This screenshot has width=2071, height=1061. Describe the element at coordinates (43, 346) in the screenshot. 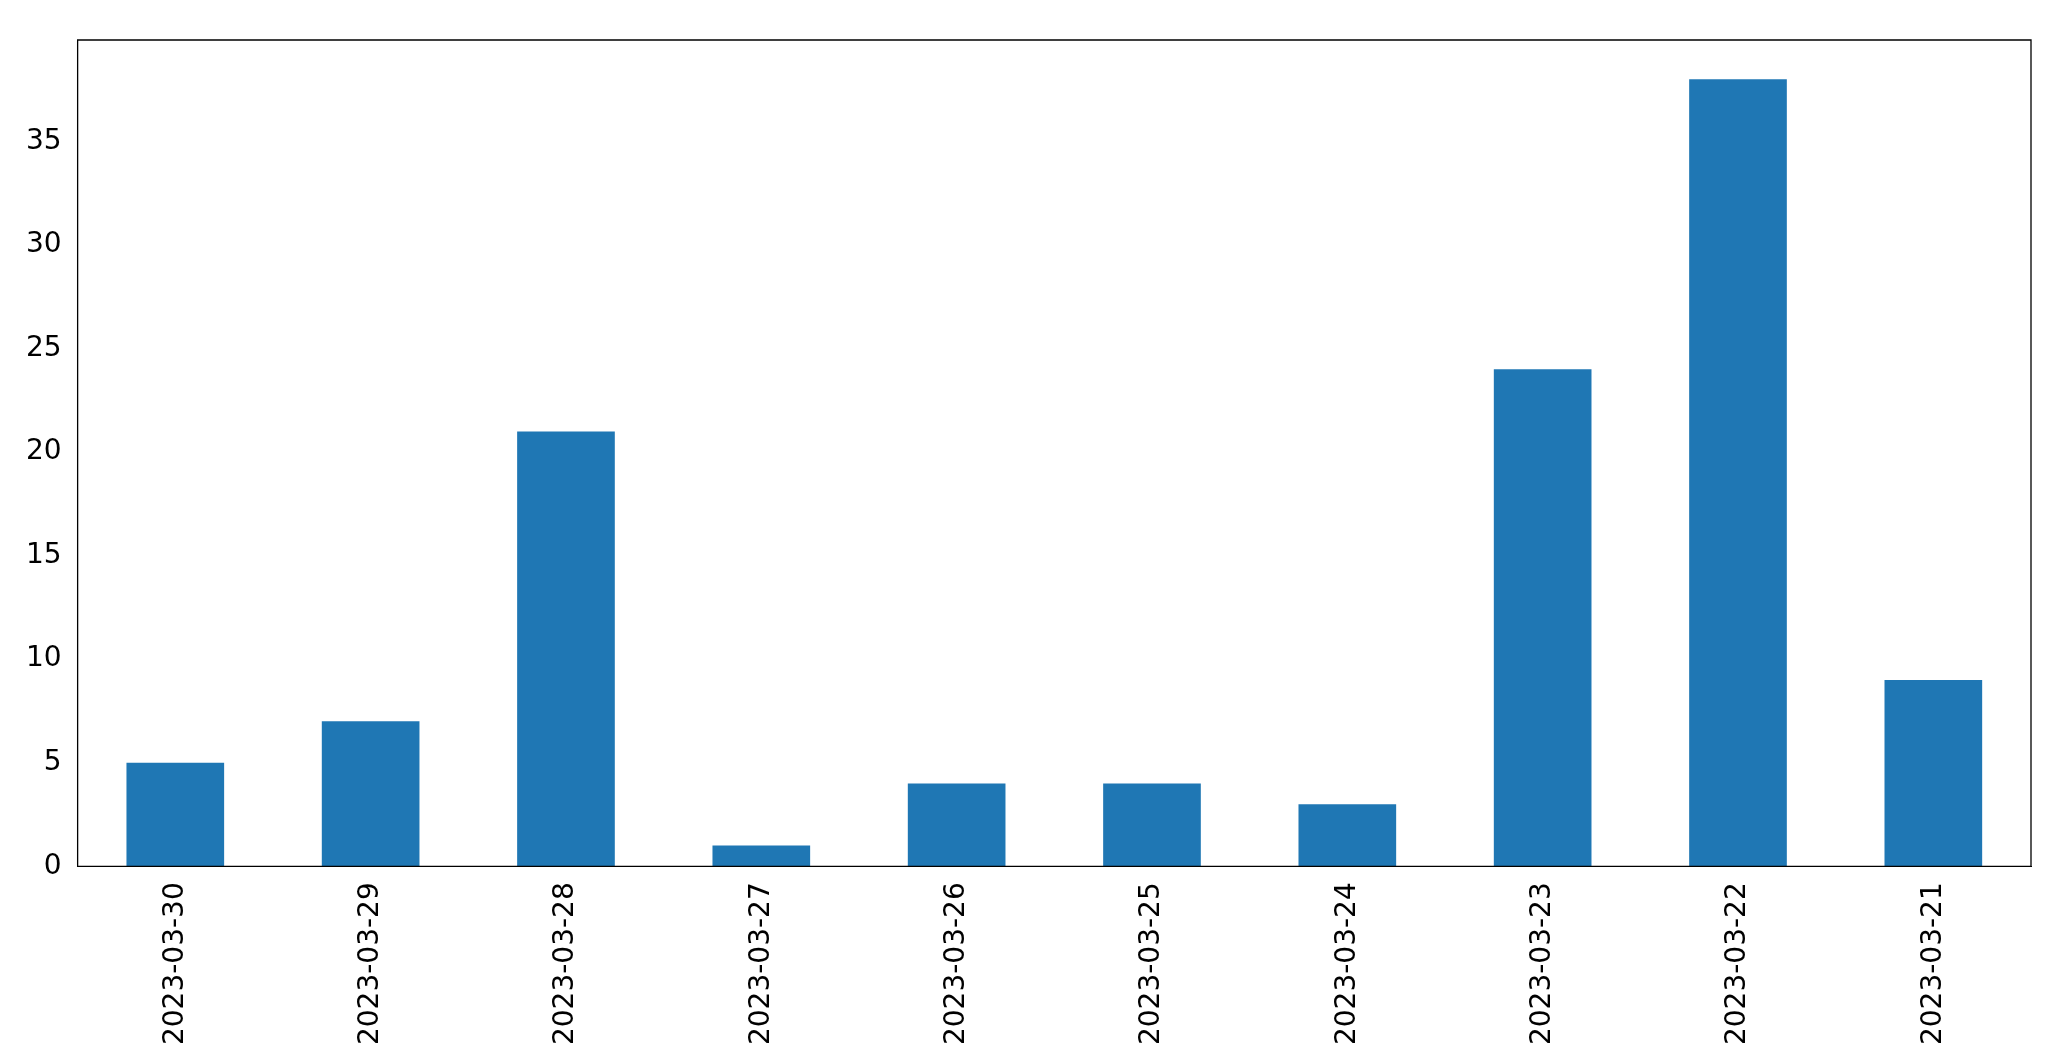

I see `y-tick-label: 25` at that location.